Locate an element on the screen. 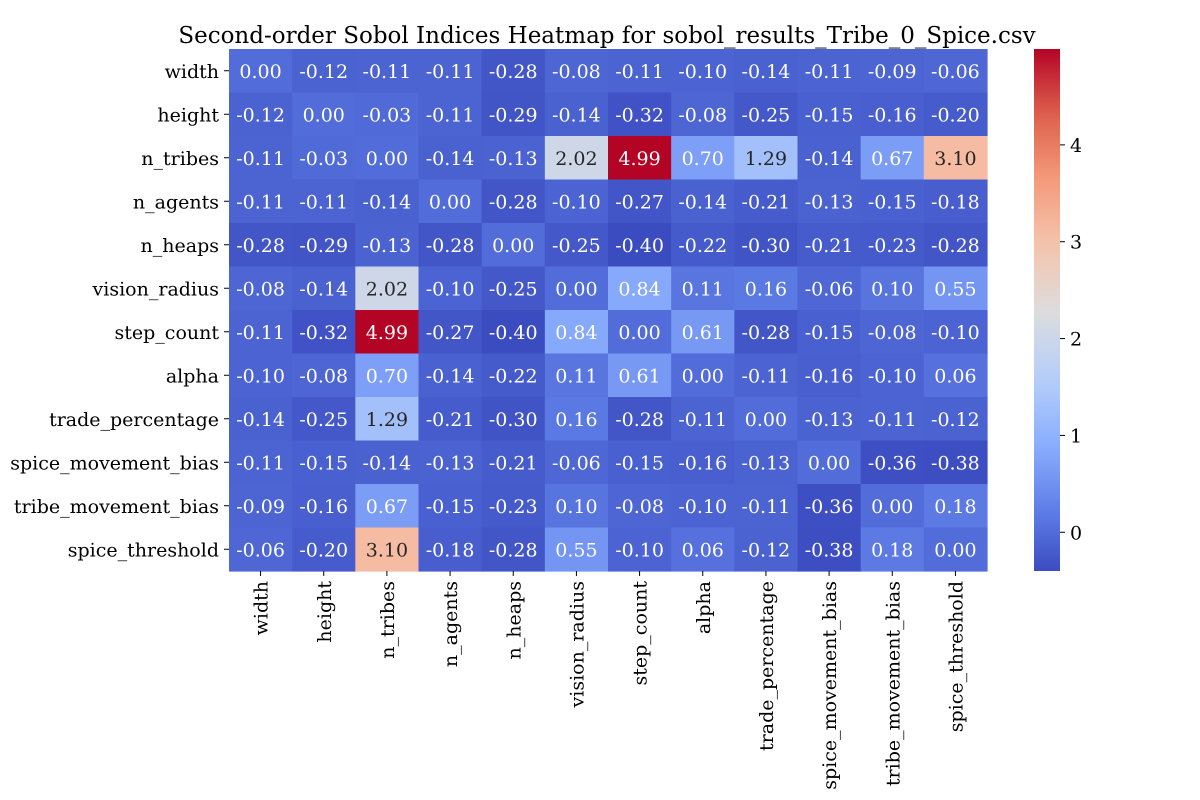  cell-value-label: -0.09 is located at coordinates (892, 72).